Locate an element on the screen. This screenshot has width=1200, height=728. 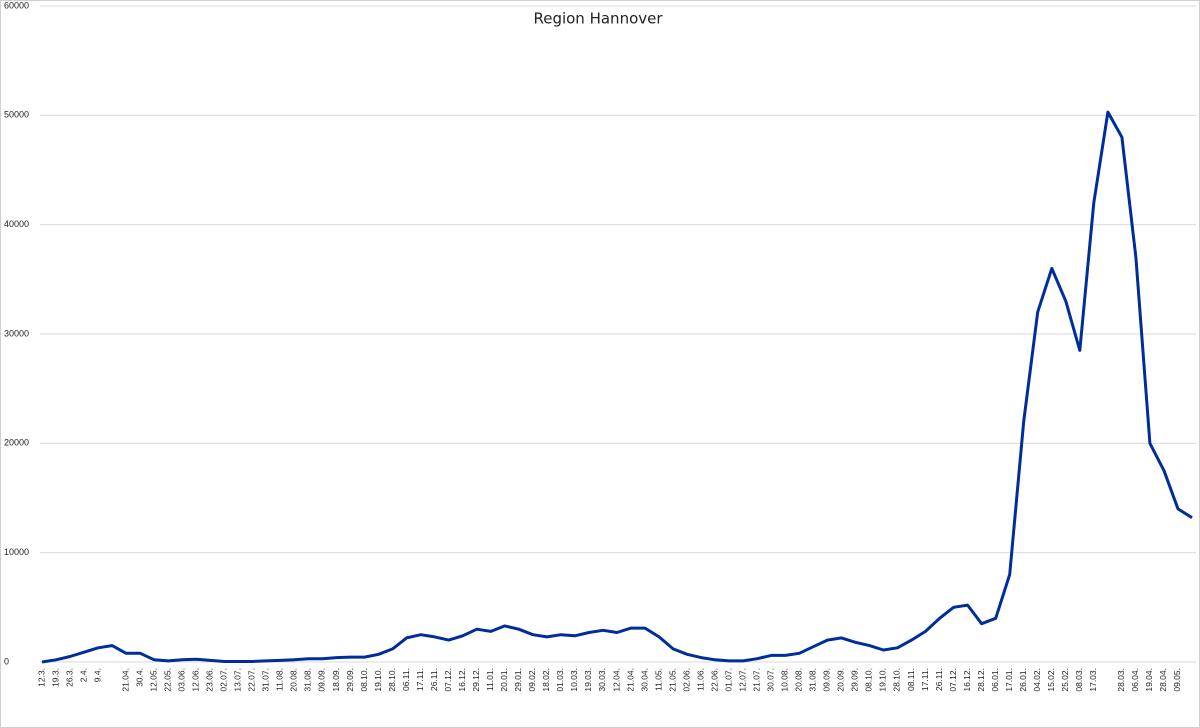
x-tick-label: 18.09. is located at coordinates (336, 680).